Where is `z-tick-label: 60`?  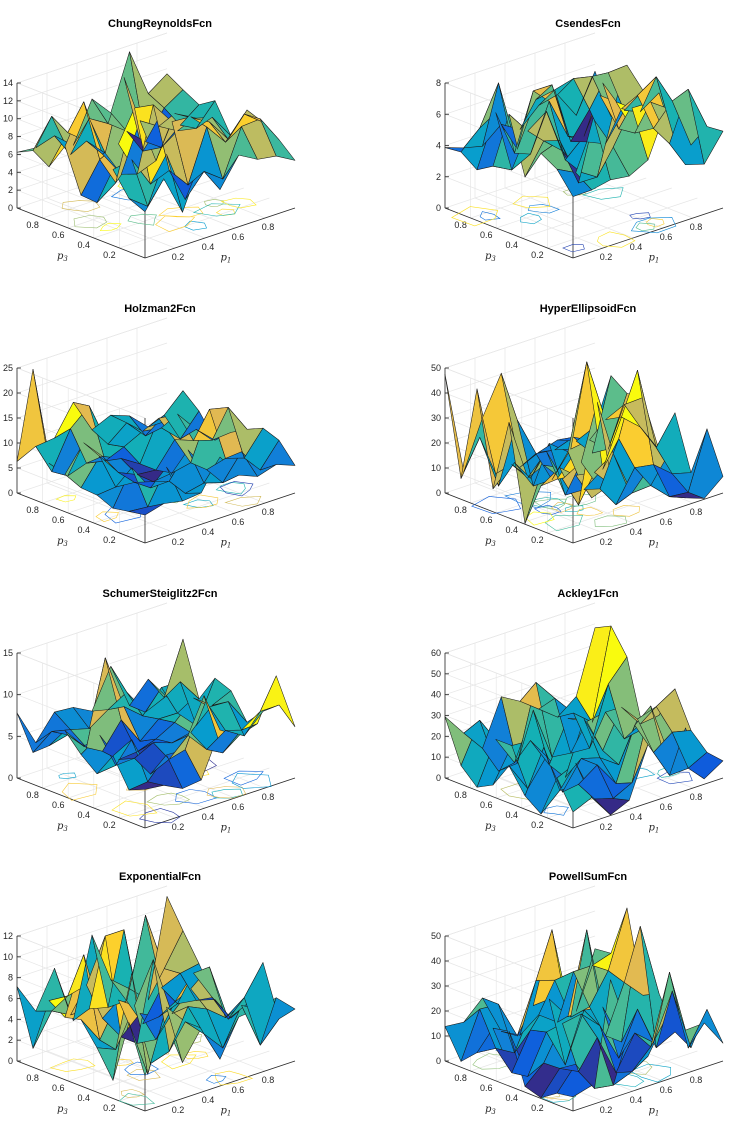 z-tick-label: 60 is located at coordinates (436, 653).